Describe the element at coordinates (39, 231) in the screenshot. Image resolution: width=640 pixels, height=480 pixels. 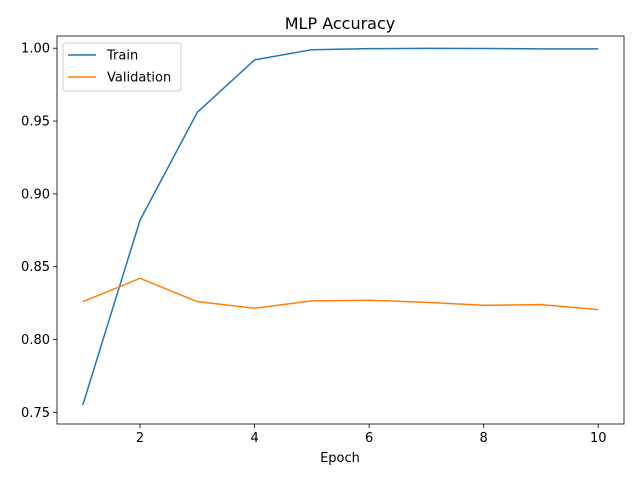
I see `y-axis: 0.75 0.80 0.85 0.90 0.95 1.00` at that location.